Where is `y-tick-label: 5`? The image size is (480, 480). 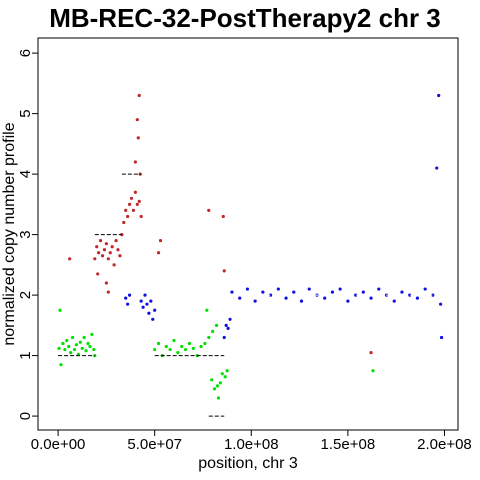 y-tick-label: 5 is located at coordinates (25, 113).